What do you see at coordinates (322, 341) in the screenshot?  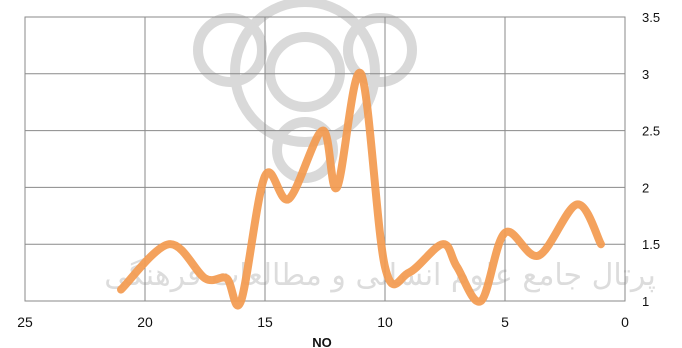 I see `x-axis-label: NO` at bounding box center [322, 341].